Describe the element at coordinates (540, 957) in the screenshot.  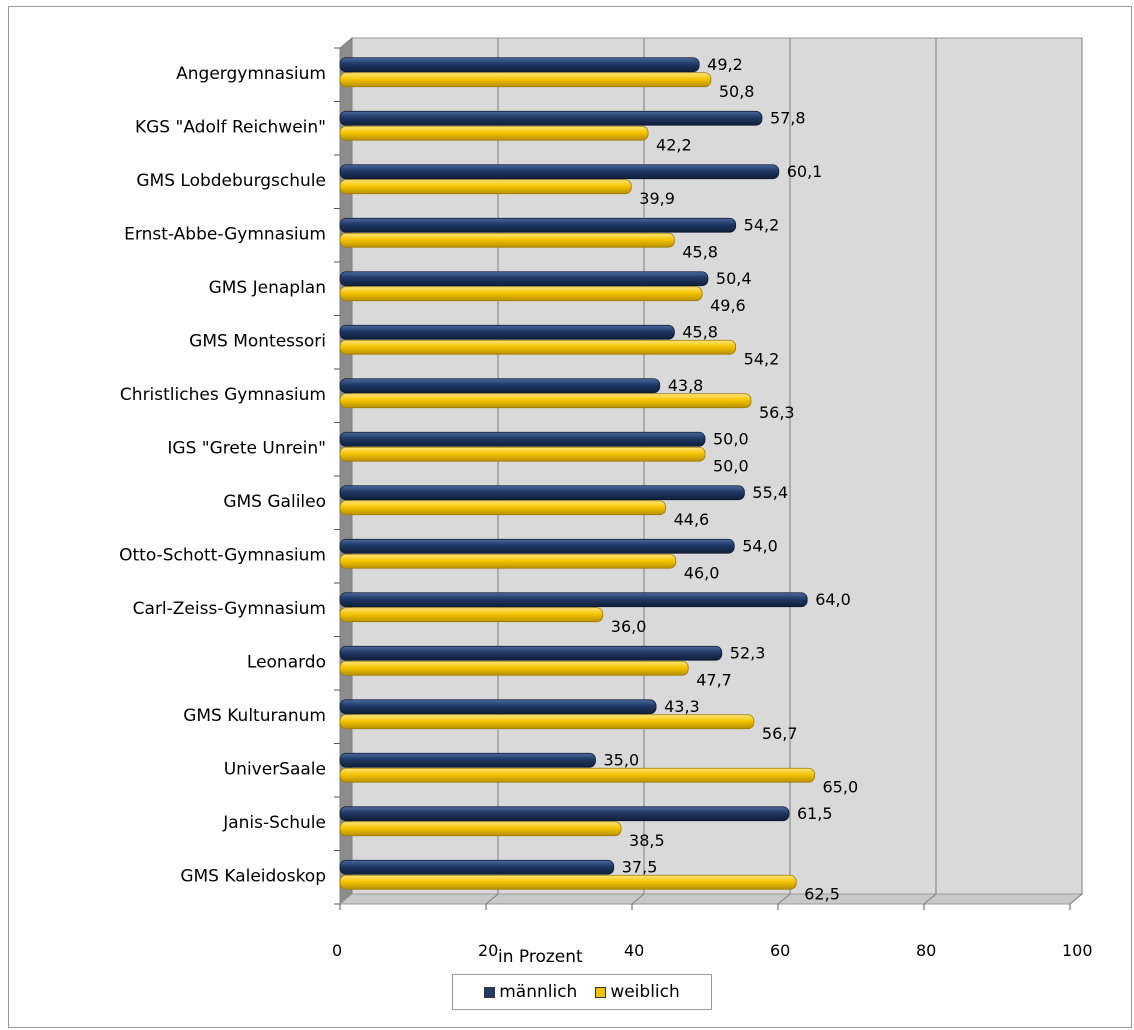
I see `x-axis-label: in Prozent` at that location.